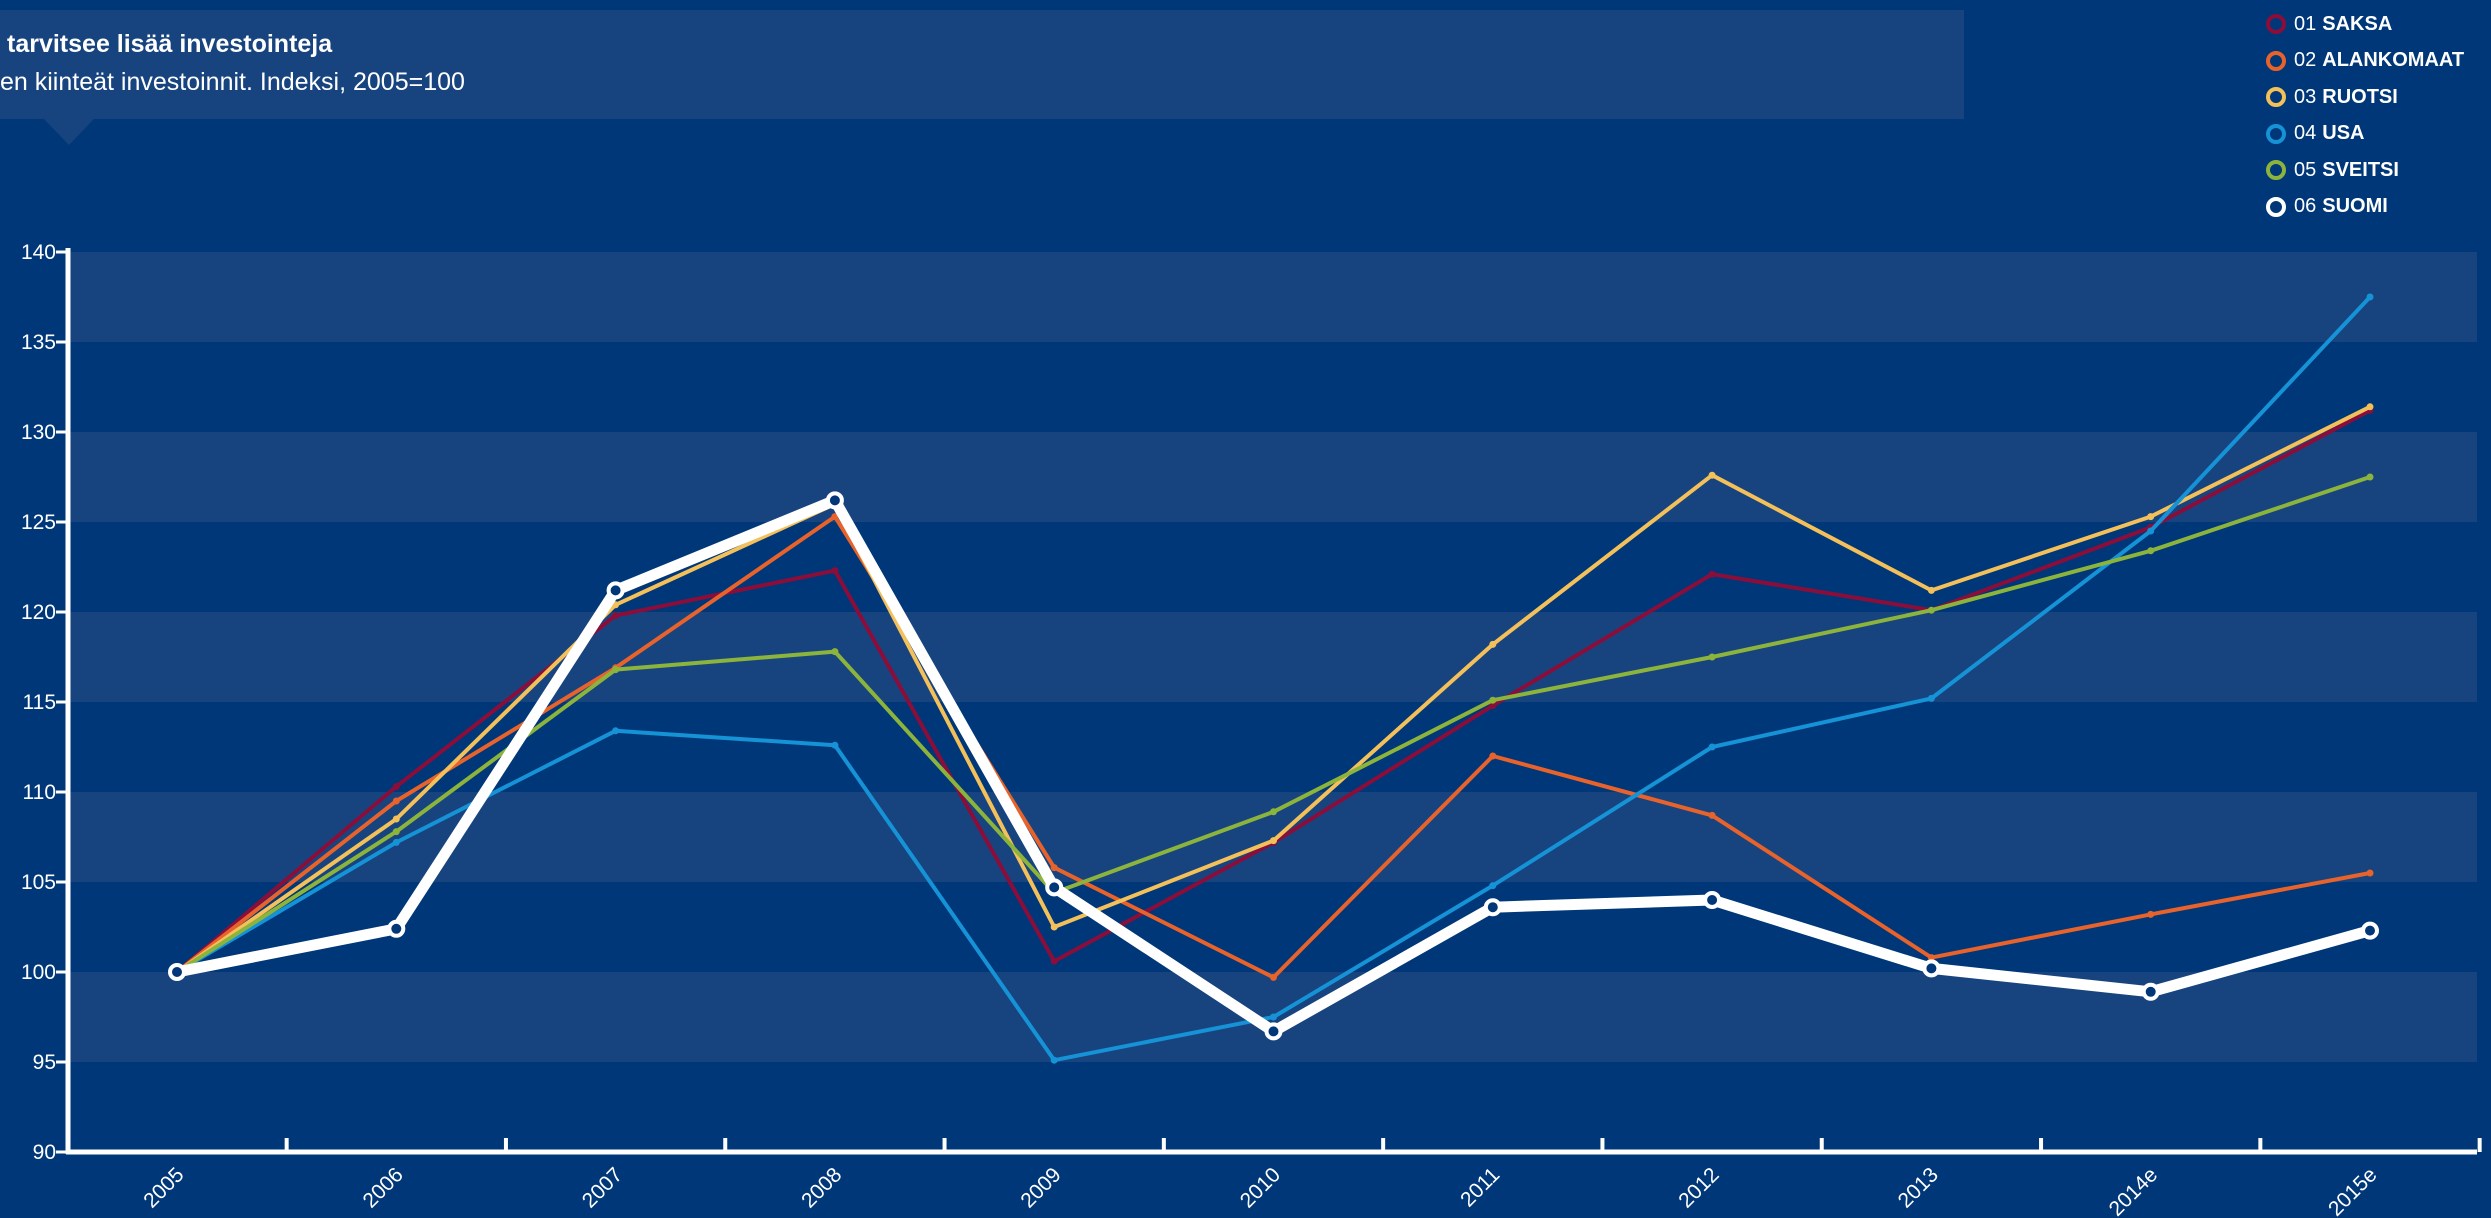  What do you see at coordinates (69, 132) in the screenshot?
I see `title-panel-pointer` at bounding box center [69, 132].